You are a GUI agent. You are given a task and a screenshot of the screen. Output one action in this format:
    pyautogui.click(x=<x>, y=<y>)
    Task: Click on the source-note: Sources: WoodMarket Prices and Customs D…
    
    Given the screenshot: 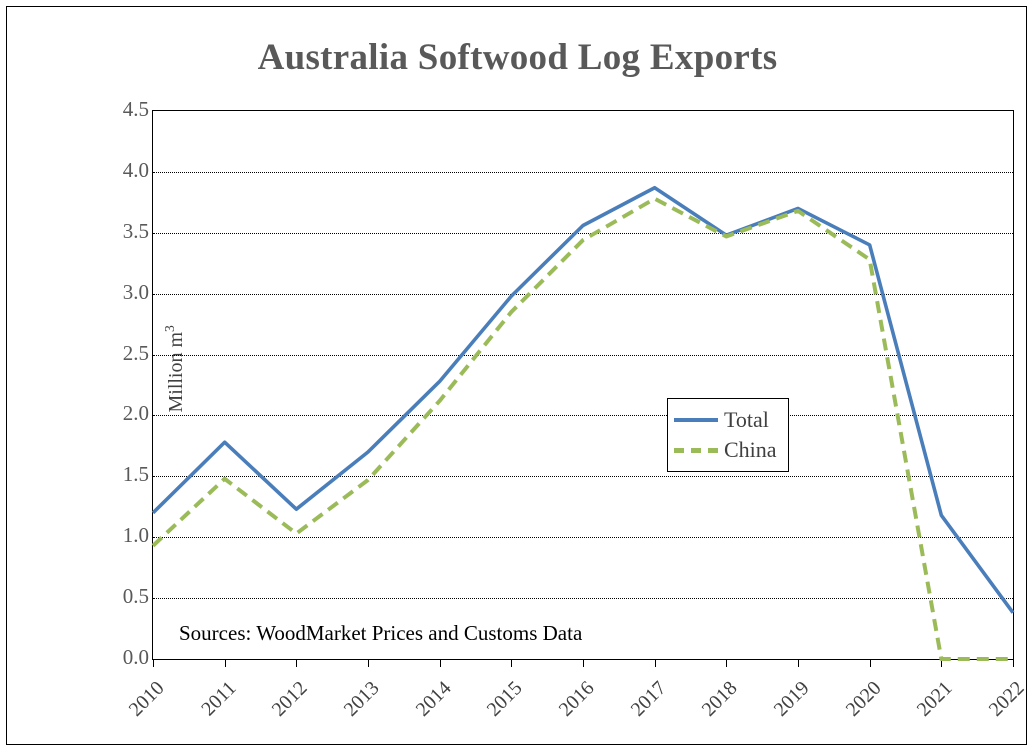 What is the action you would take?
    pyautogui.click(x=381, y=633)
    